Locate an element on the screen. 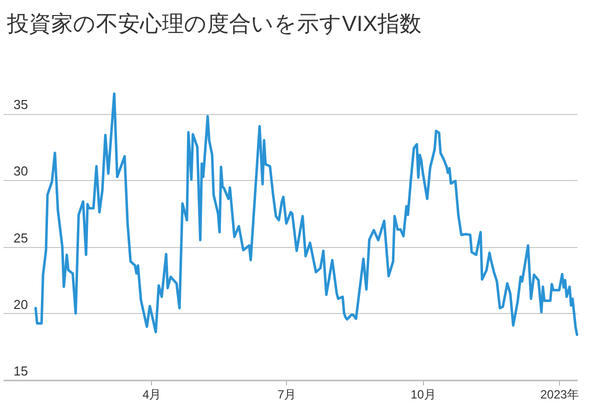 Image resolution: width=594 pixels, height=418 pixels. x-tick-label: 2023年 is located at coordinates (560, 395).